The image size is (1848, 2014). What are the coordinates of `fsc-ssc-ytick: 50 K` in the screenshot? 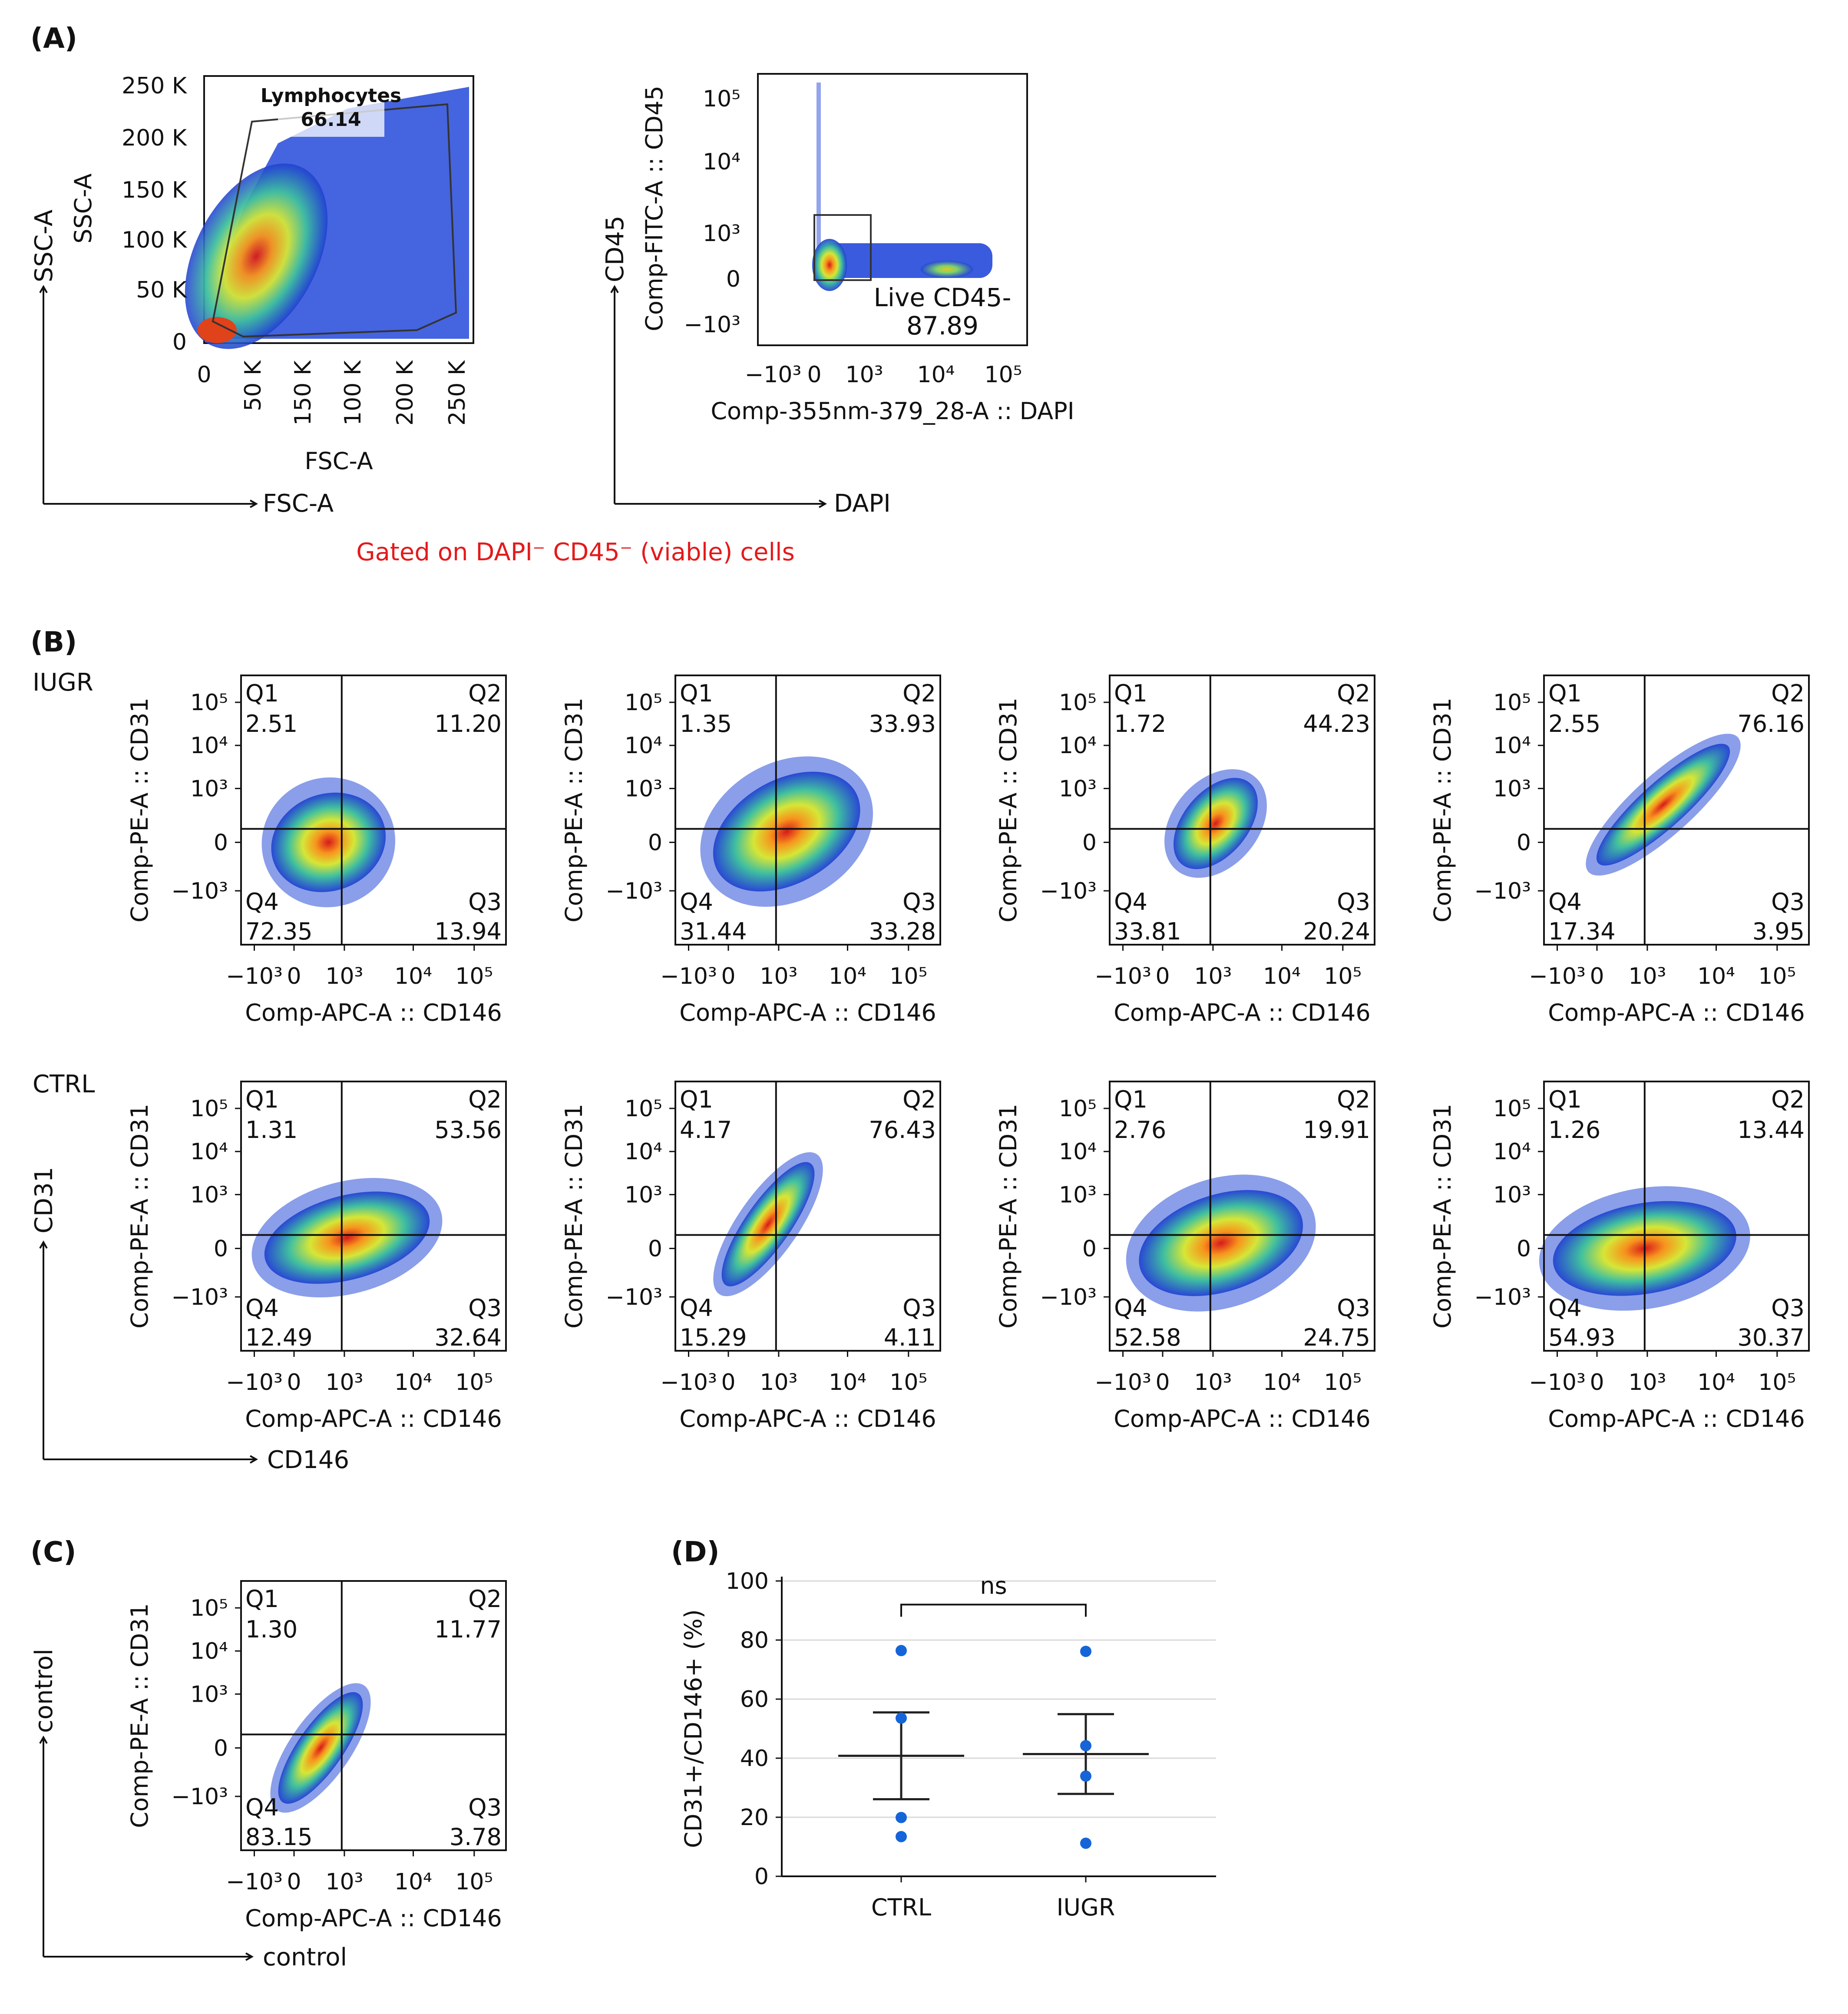 It's located at (162, 290).